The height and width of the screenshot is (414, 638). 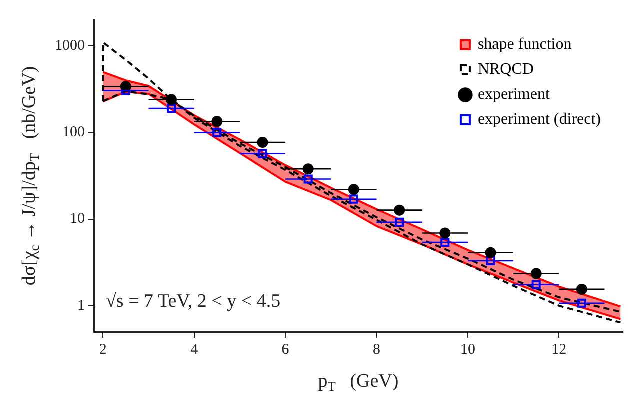 What do you see at coordinates (30, 176) in the screenshot?
I see `y-axis-title: dσ[χc → J/ψ]/dpT (nb/GeV)` at bounding box center [30, 176].